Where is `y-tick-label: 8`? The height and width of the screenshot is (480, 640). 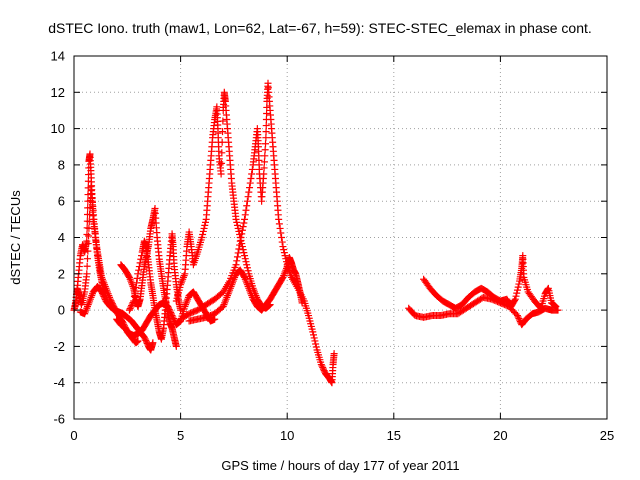
y-tick-label: 8 is located at coordinates (61, 164).